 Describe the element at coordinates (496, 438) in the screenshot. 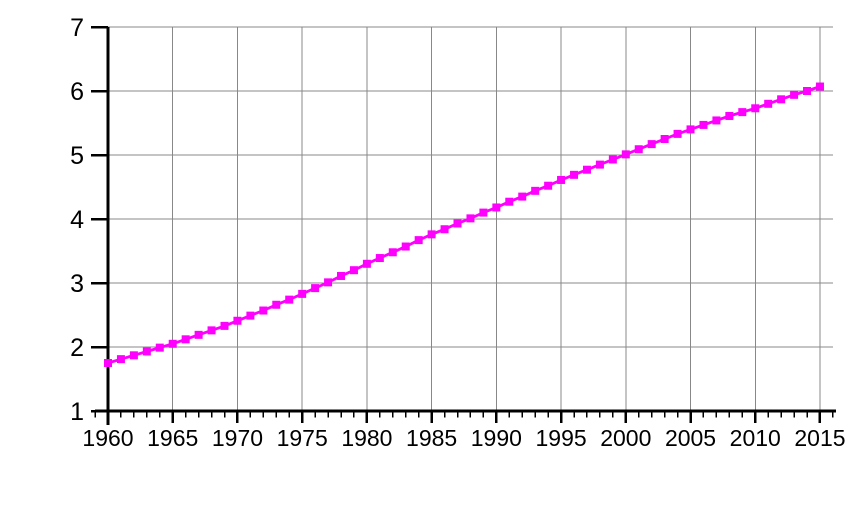

I see `x-tick-label: 1990` at that location.